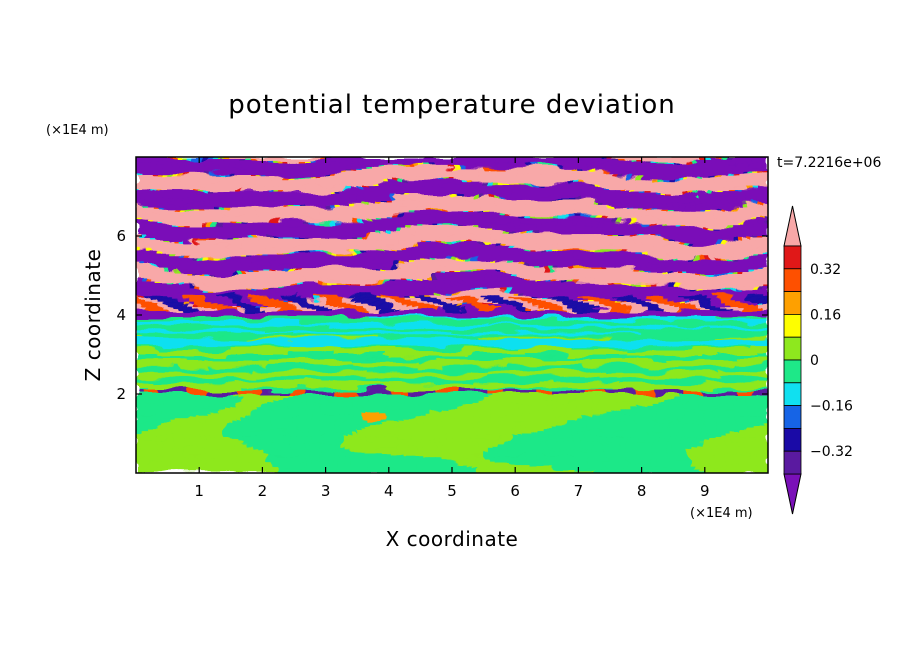  Describe the element at coordinates (579, 491) in the screenshot. I see `x-tick-label: 7` at that location.